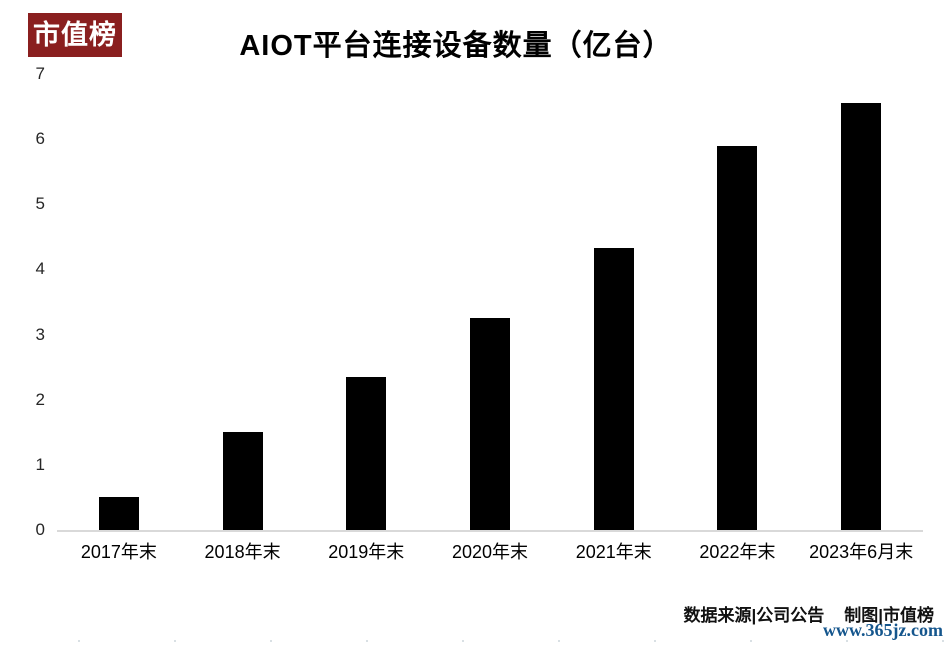 This screenshot has width=948, height=646. Describe the element at coordinates (40, 139) in the screenshot. I see `y-tick-label: 6` at that location.